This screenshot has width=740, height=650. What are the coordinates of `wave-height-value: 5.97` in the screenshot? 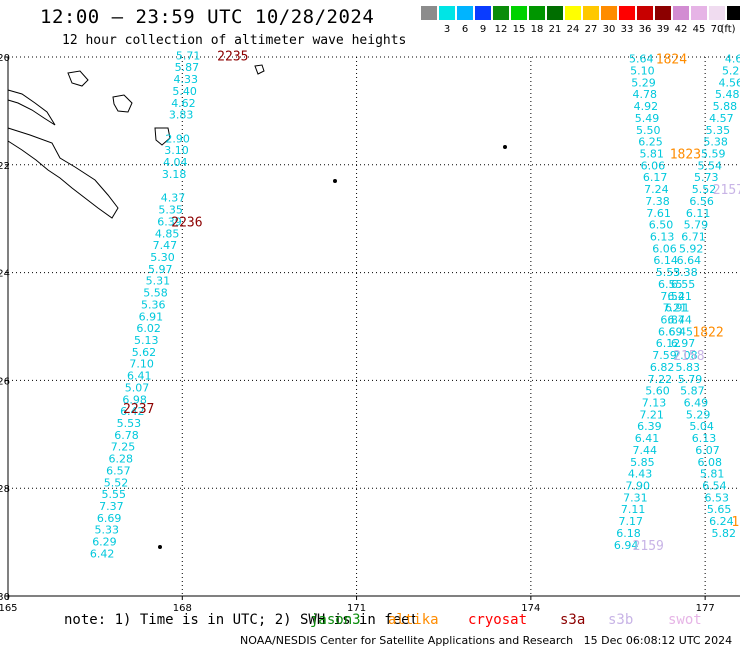 It's located at (160, 269).